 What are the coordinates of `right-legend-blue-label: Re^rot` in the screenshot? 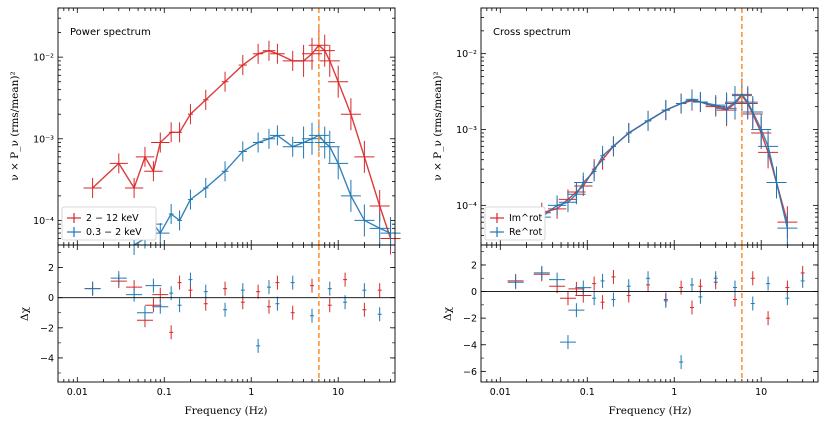 It's located at (525, 232).